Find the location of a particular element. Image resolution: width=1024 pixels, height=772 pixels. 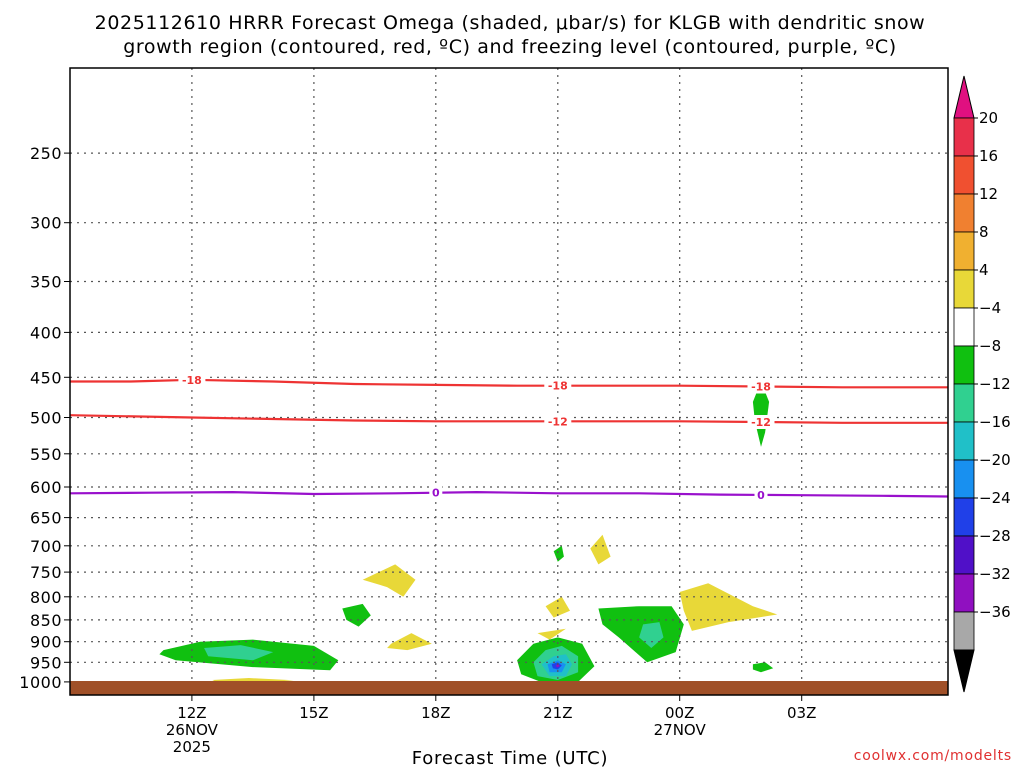

x-axis-label: Forecast Time (UTC) is located at coordinates (510, 758).